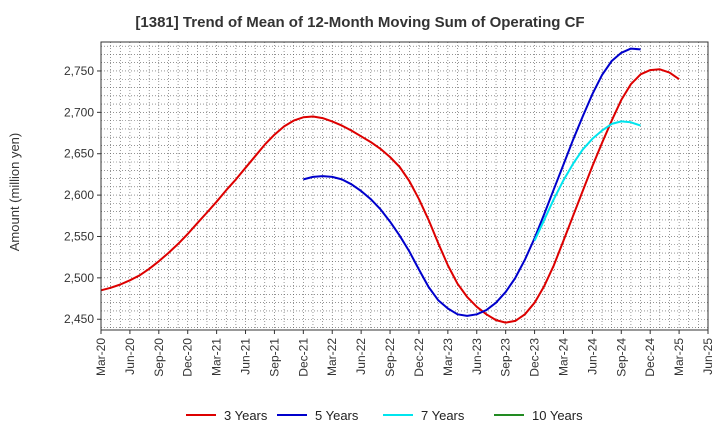 The height and width of the screenshot is (440, 720). I want to click on x-tick-label: Dec-22, so click(419, 357).